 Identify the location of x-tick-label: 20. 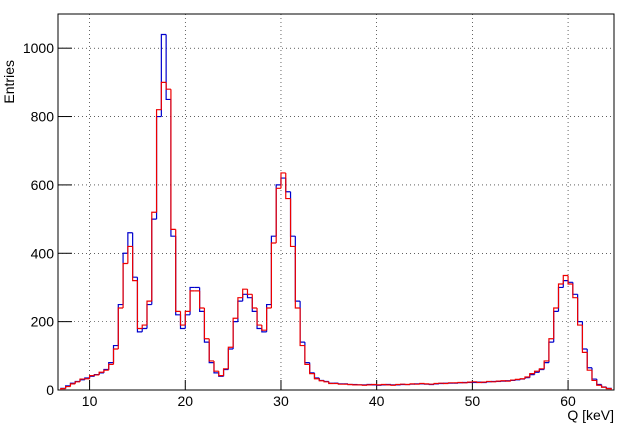
(185, 401).